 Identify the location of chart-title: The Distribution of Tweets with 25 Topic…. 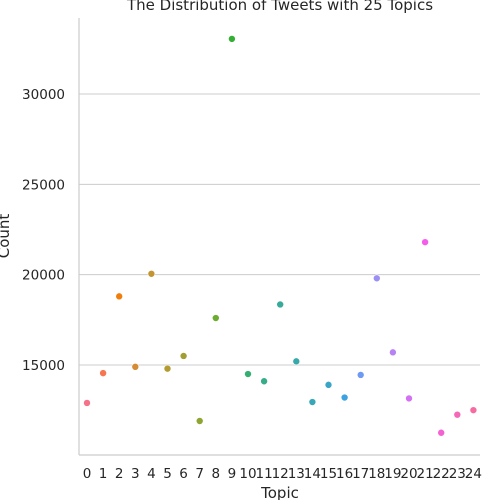
(279, 7).